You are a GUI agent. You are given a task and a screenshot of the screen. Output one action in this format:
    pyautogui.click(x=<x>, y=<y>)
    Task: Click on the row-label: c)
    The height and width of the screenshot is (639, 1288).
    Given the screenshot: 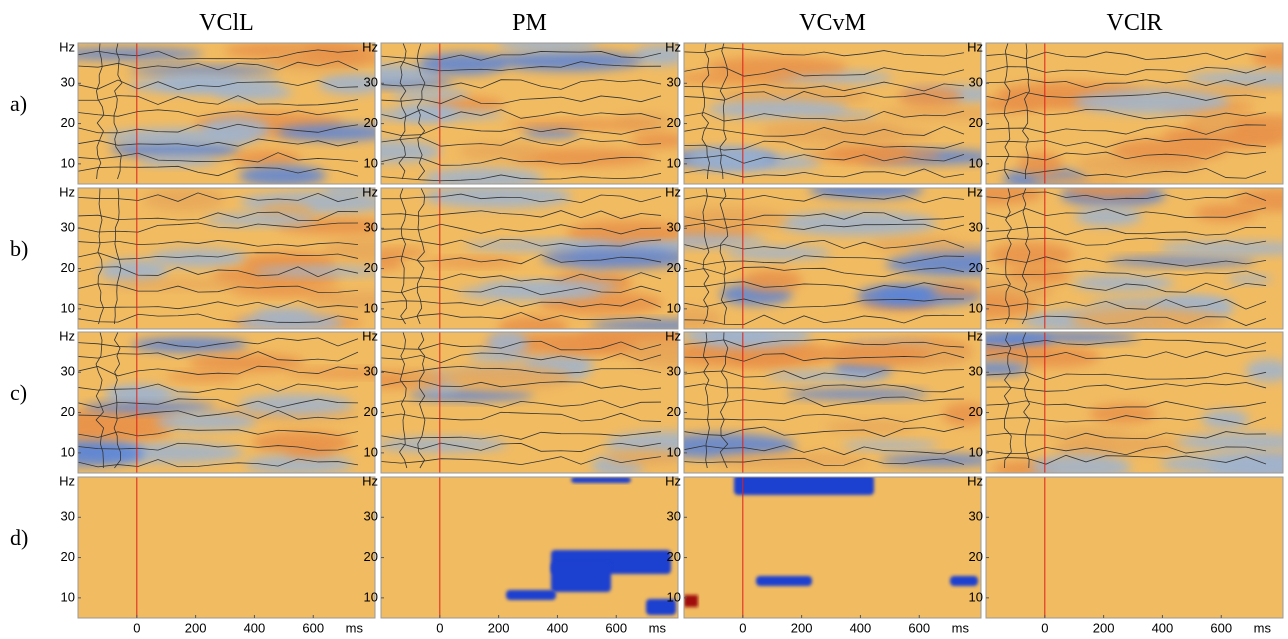 What is the action you would take?
    pyautogui.click(x=18, y=392)
    